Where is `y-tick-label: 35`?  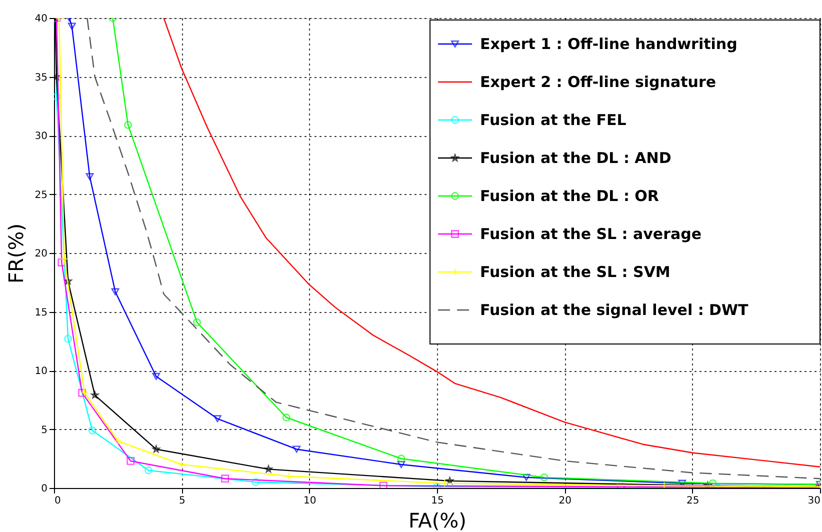
y-tick-label: 35 is located at coordinates (41, 78).